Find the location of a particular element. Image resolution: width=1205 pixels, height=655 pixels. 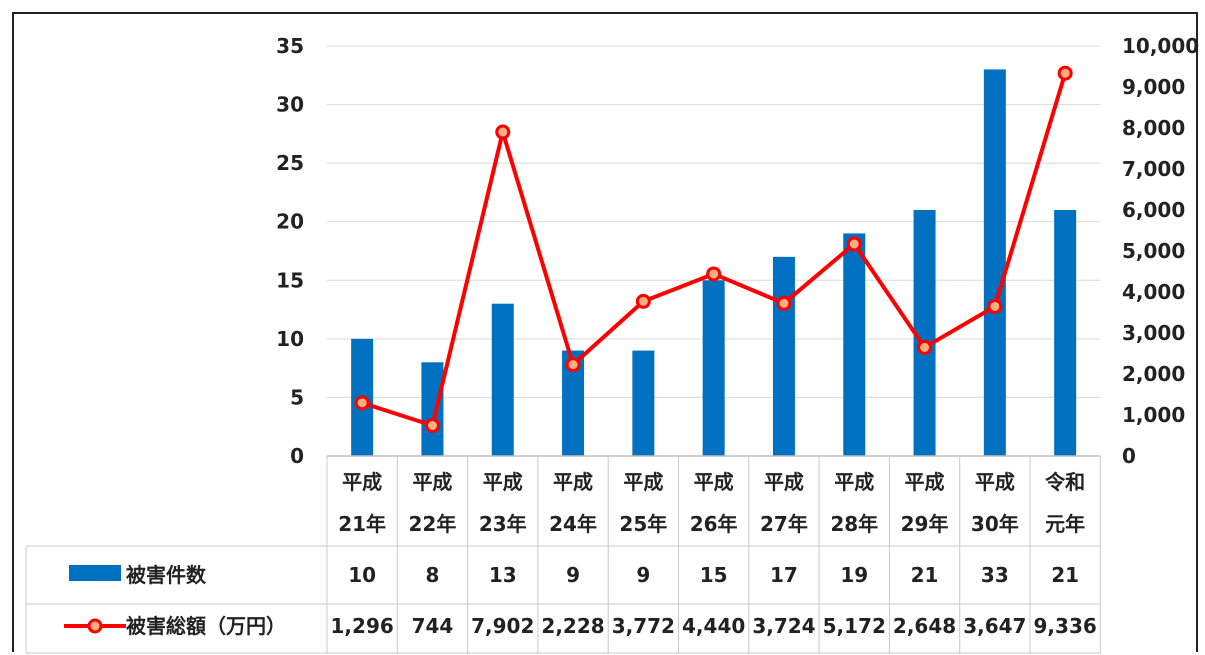

table-cell: 5,172 is located at coordinates (854, 626).